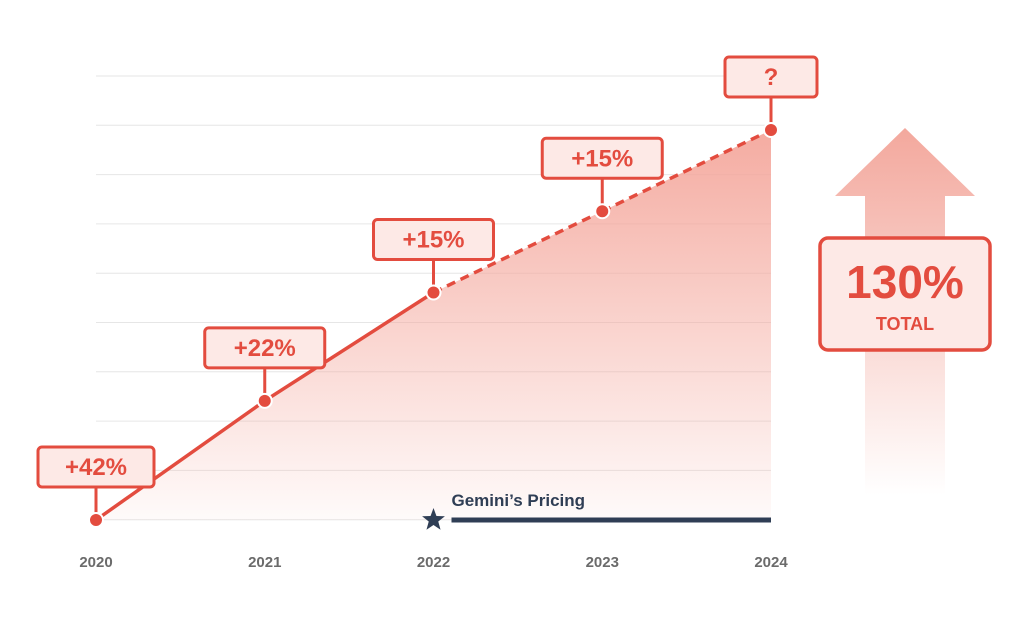  I want to click on x-axis-ticks: 2020 2021 2022 2023 2024, so click(433, 562).